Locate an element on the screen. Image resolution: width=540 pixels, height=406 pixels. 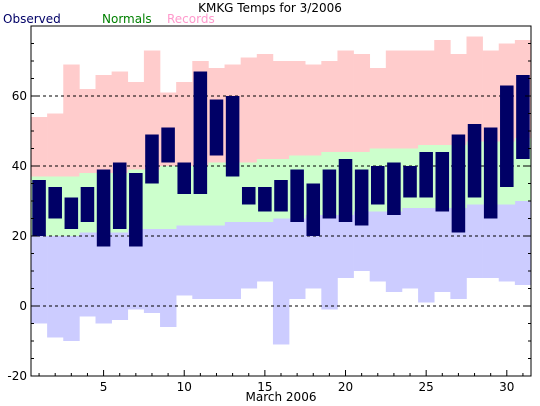
y-tick-label: 40 is located at coordinates (19, 166).